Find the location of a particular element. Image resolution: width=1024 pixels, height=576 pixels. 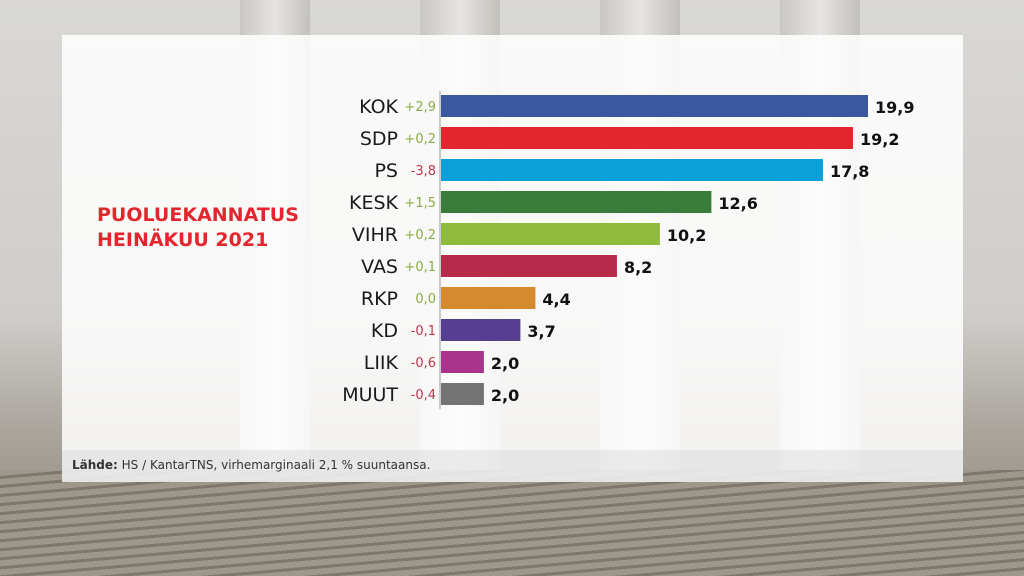

title-line: HEINÄKUU 2021 is located at coordinates (183, 240).